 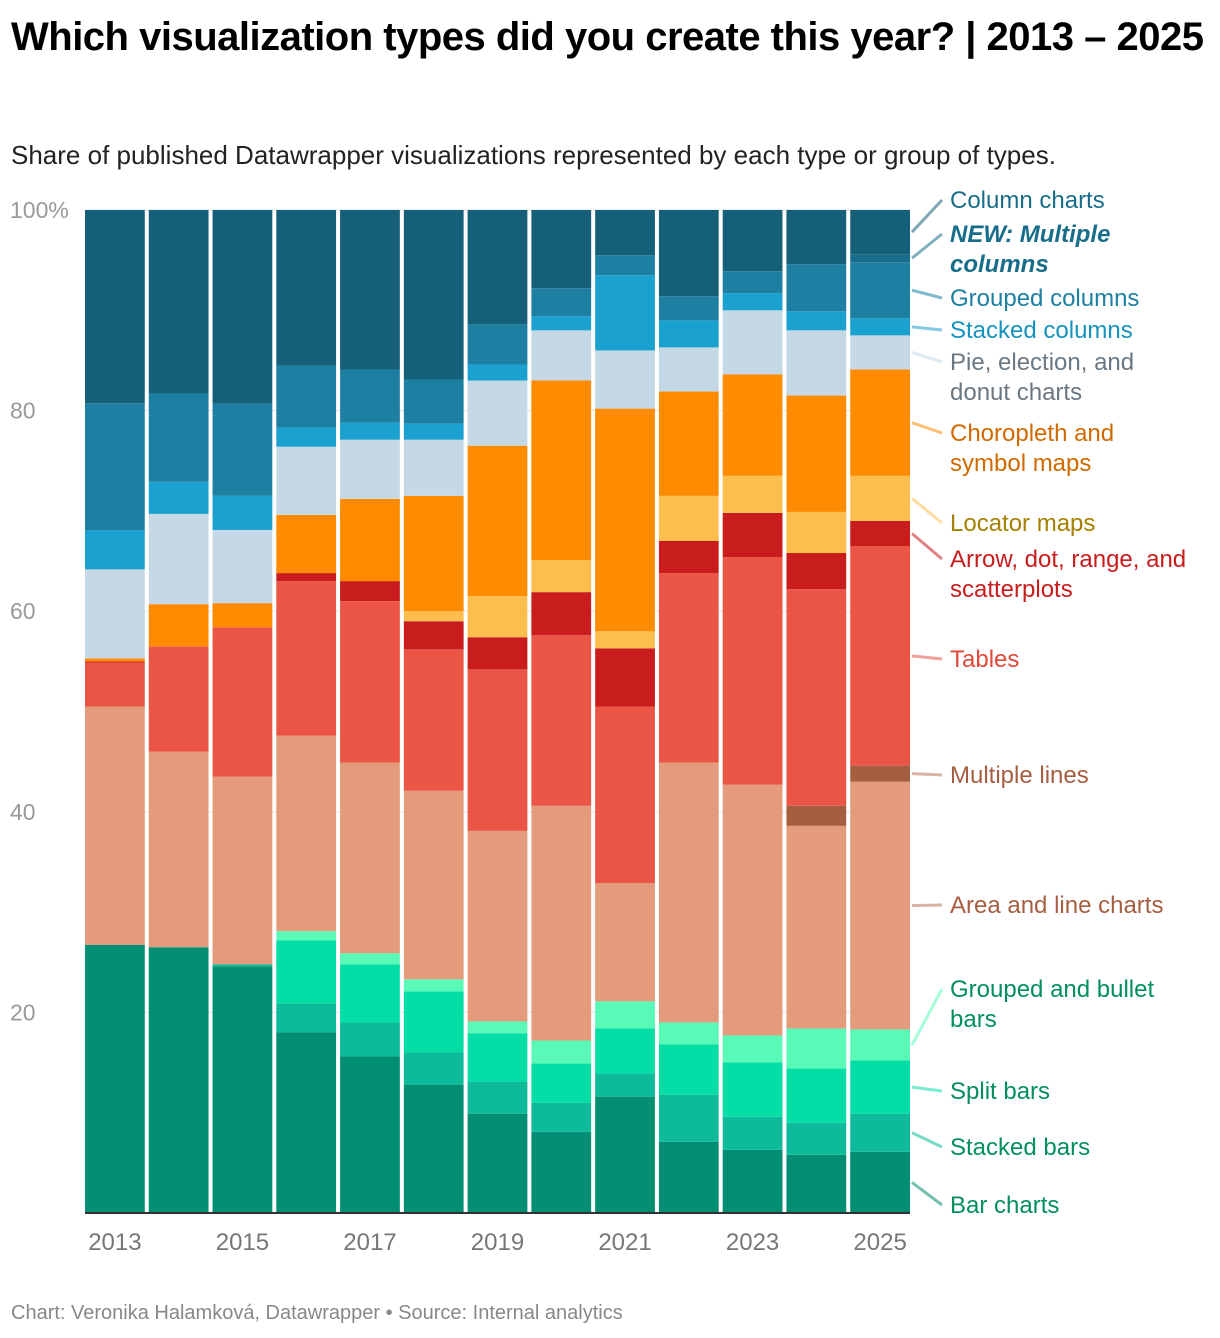 I want to click on series-label: Split bars, so click(x=1000, y=1091).